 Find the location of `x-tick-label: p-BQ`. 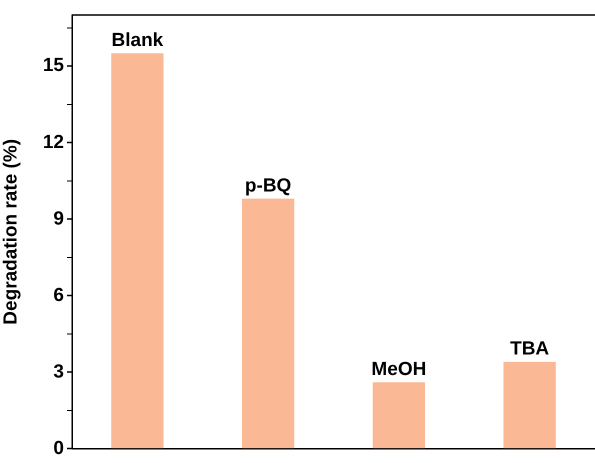

x-tick-label: p-BQ is located at coordinates (268, 185).